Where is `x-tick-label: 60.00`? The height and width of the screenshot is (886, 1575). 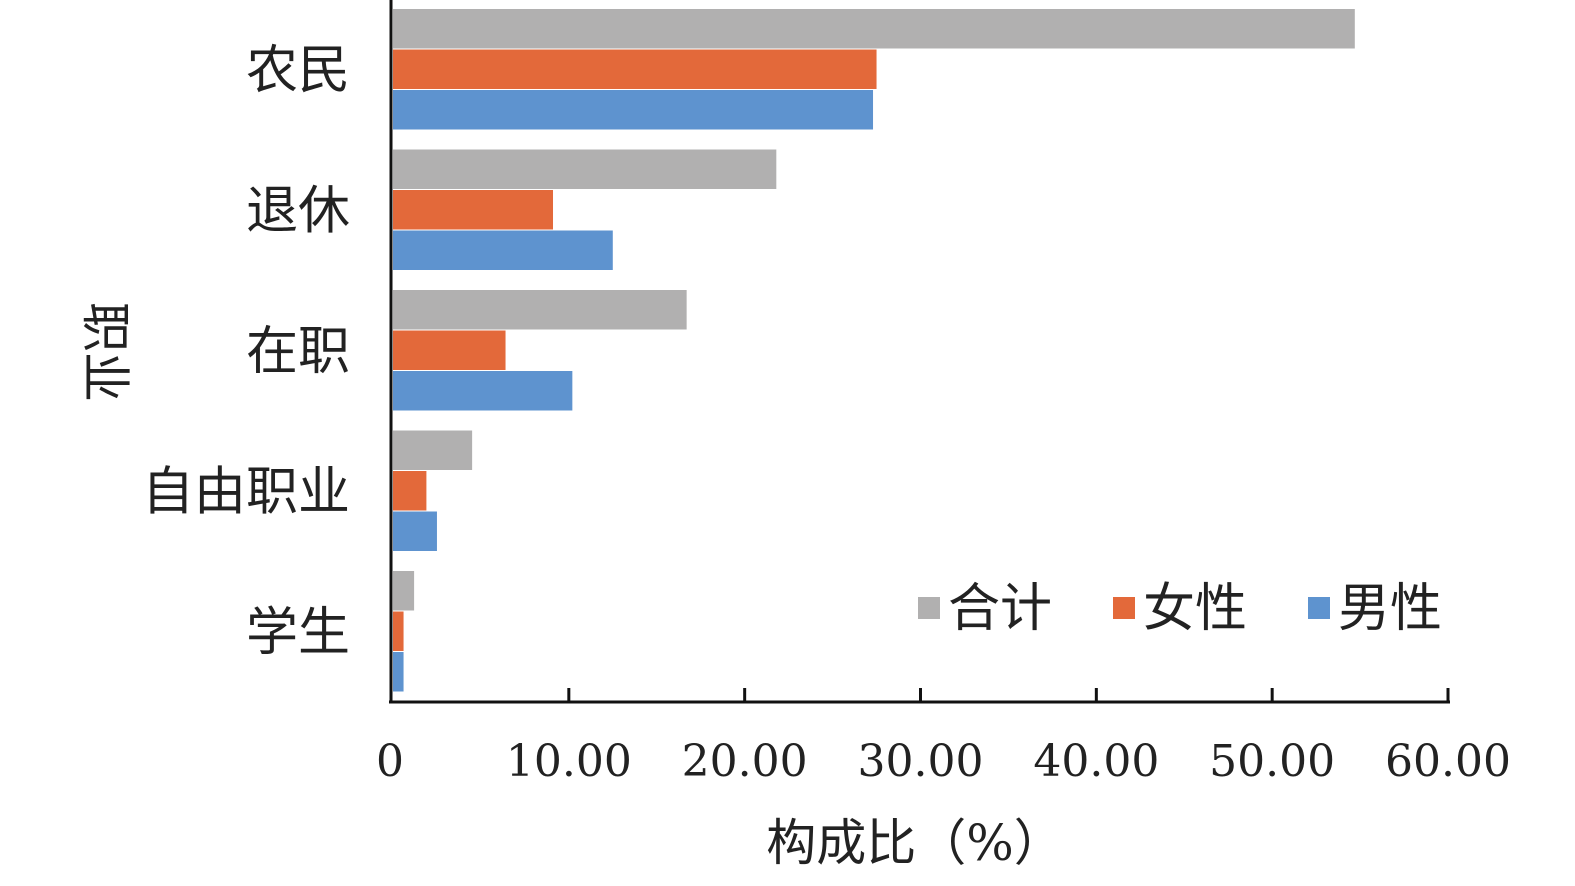 x-tick-label: 60.00 is located at coordinates (1448, 761).